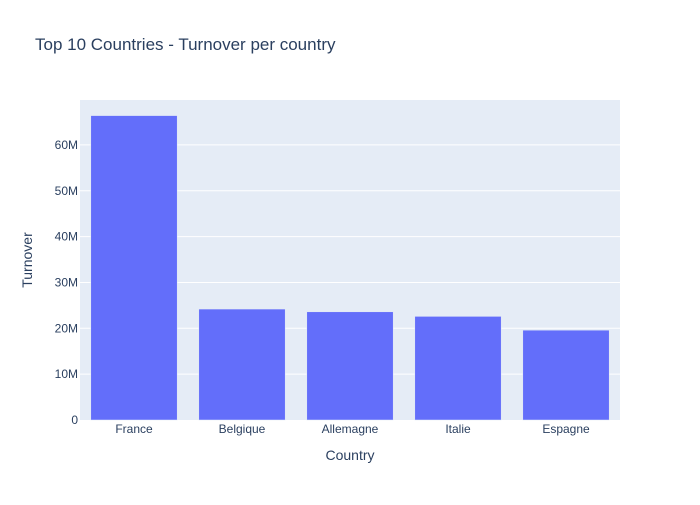 The height and width of the screenshot is (505, 700). Describe the element at coordinates (242, 364) in the screenshot. I see `bar-belgique` at that location.